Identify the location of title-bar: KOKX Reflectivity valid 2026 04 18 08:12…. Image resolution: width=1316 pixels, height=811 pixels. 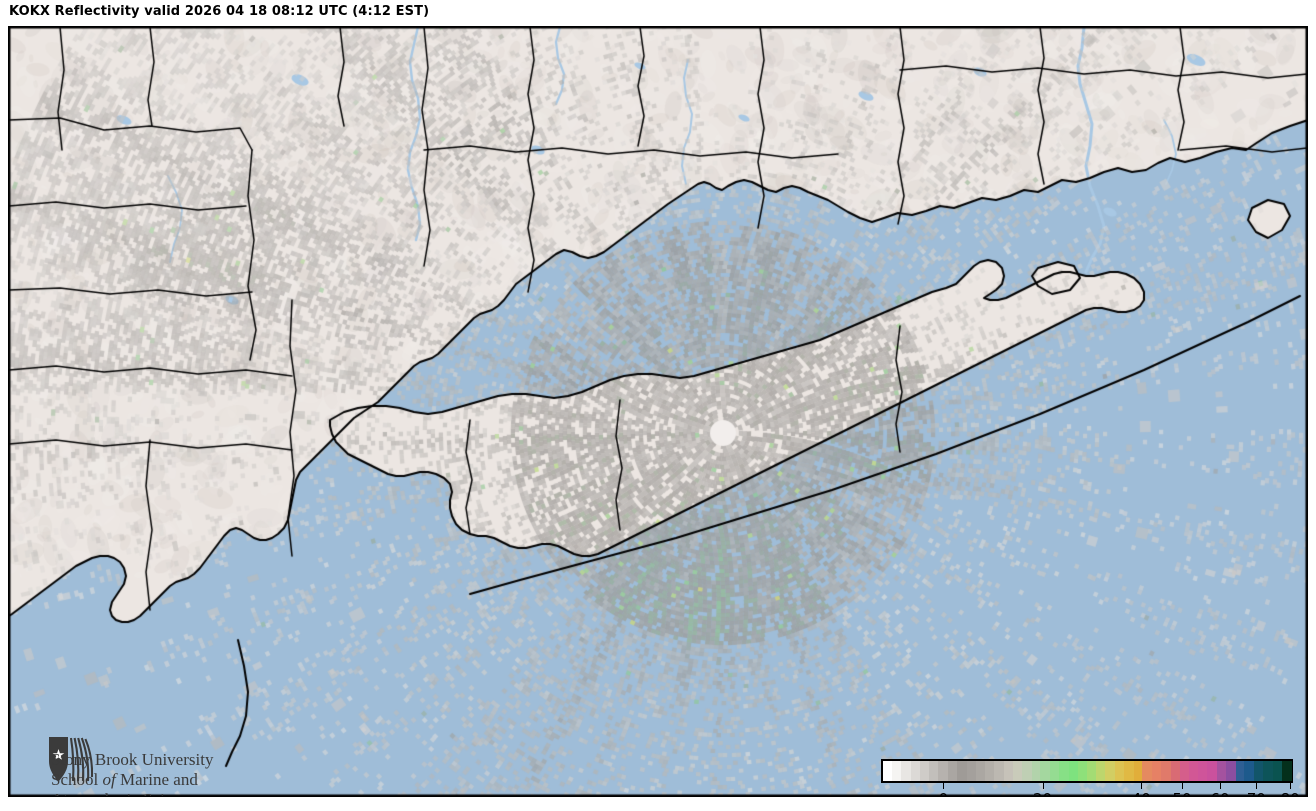
(658, 13).